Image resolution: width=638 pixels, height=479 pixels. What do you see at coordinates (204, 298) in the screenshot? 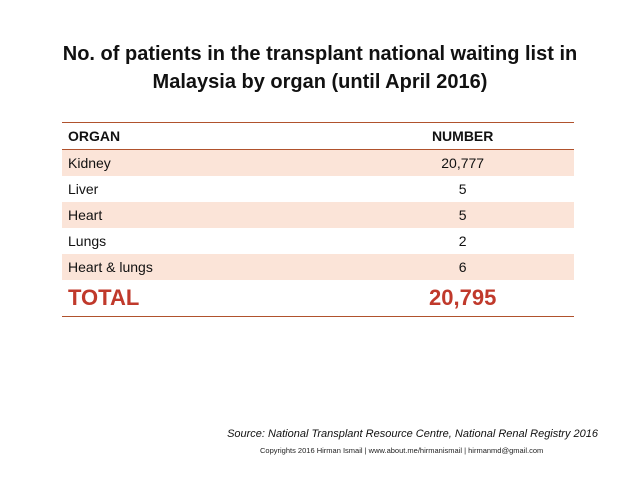
I see `total-label: TOTAL` at bounding box center [204, 298].